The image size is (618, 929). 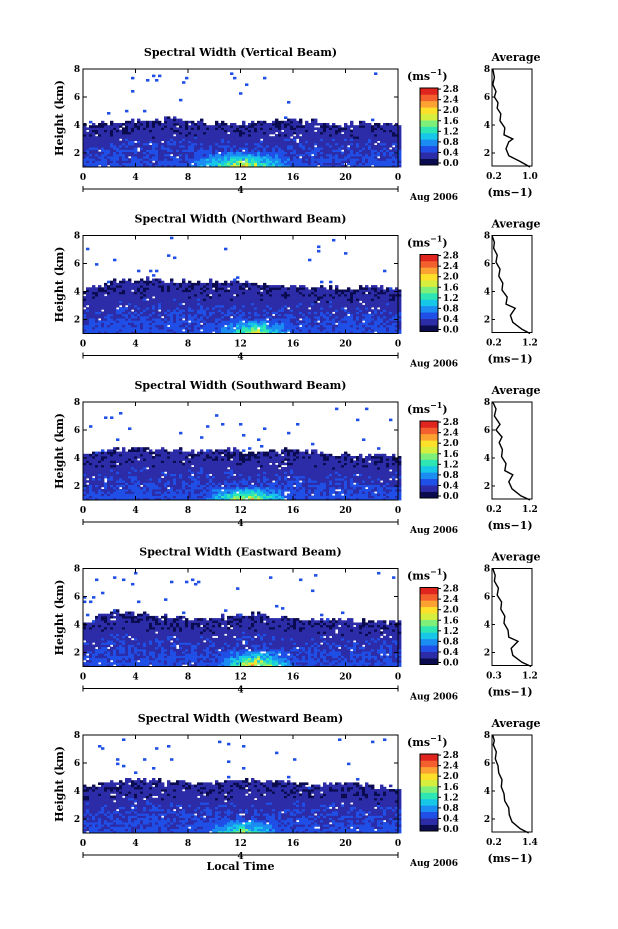 I want to click on colorbar-unit-exp: −1, so click(x=436, y=72).